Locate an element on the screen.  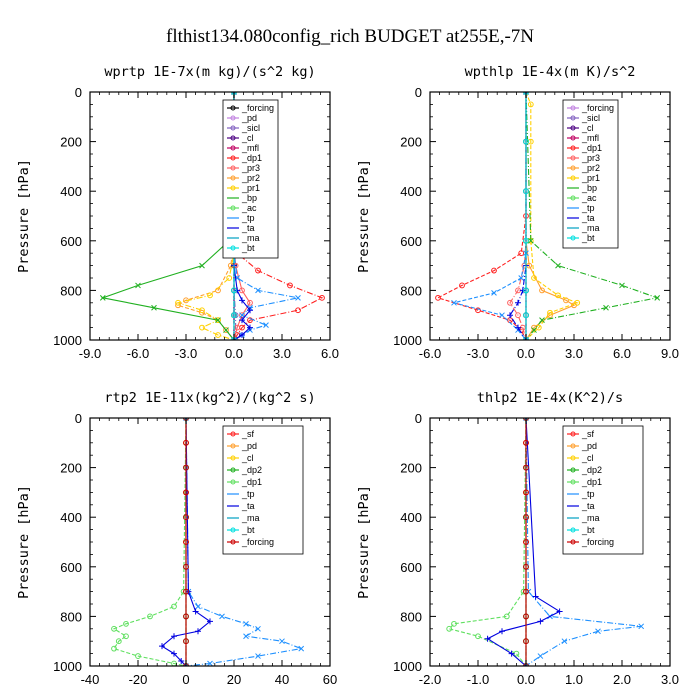
legend: _sf _pd _cl _dp2 _dp1 _tp _ta _ma _bt _forcing is located at coordinates (263, 490).